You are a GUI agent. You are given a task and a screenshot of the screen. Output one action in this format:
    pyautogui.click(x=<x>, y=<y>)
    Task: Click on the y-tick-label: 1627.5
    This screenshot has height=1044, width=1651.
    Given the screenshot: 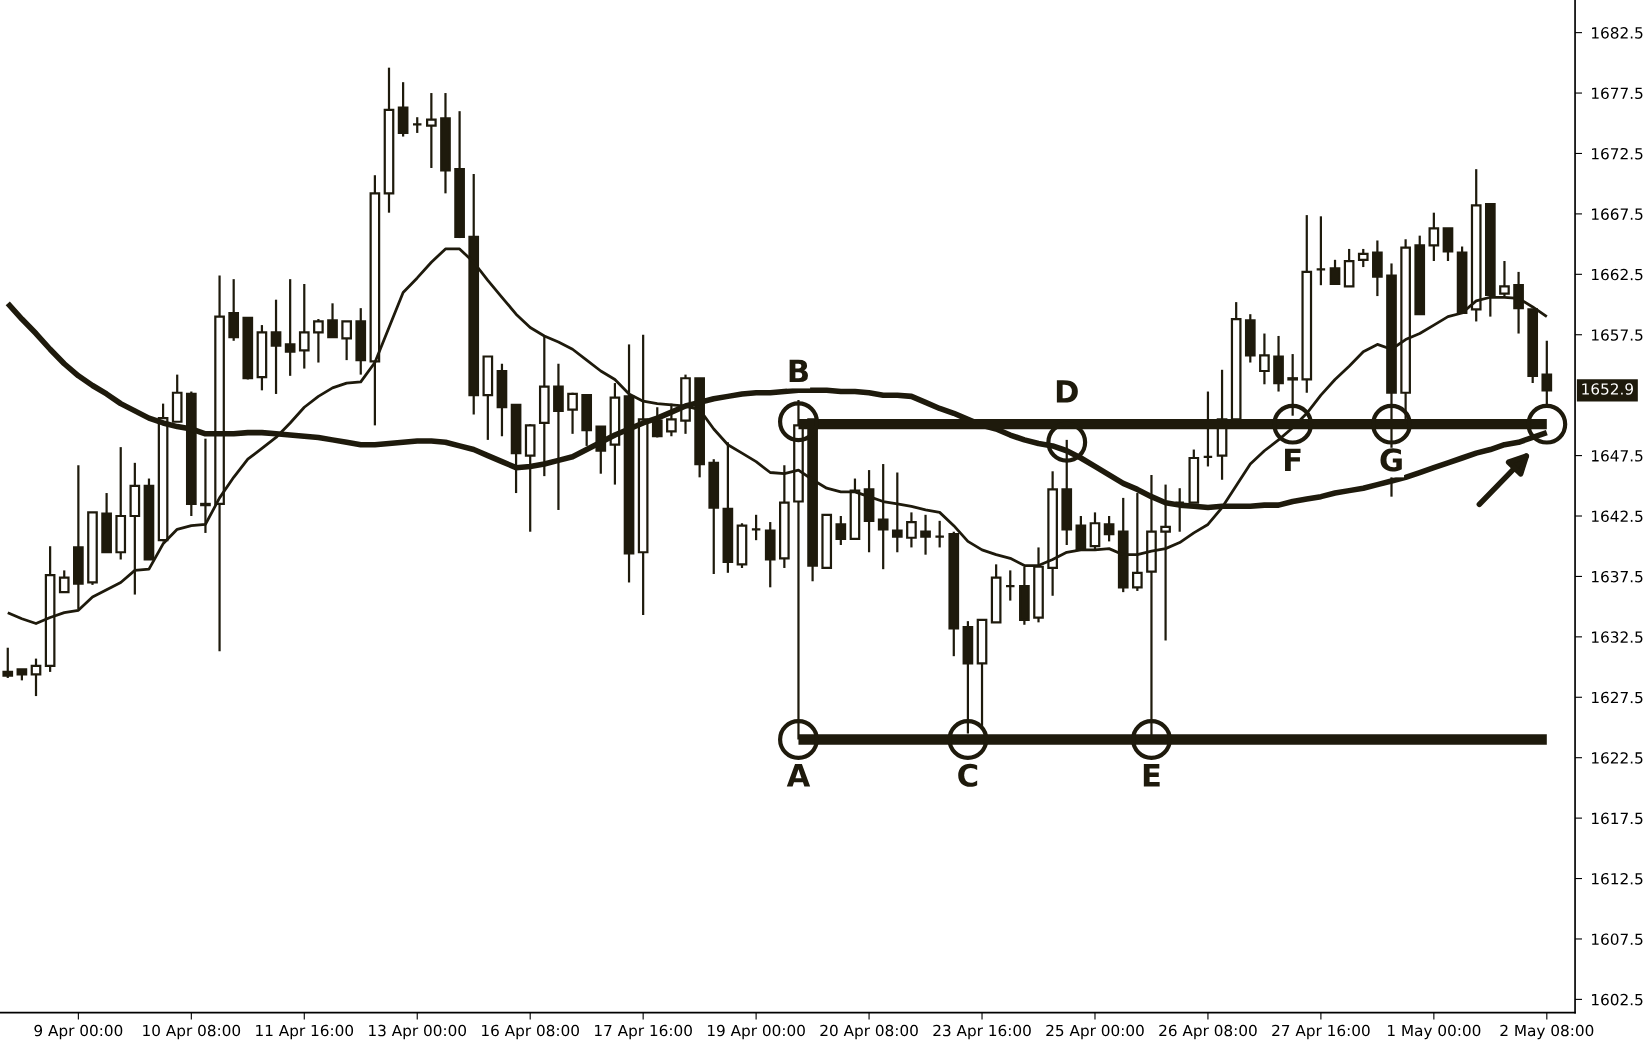 What is the action you would take?
    pyautogui.click(x=1617, y=697)
    